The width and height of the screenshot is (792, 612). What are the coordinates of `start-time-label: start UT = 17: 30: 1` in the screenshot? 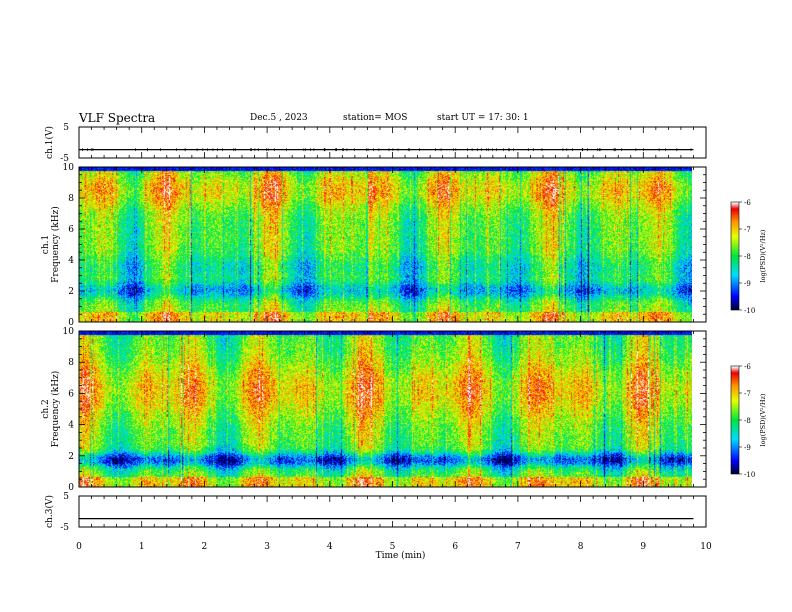 It's located at (483, 118).